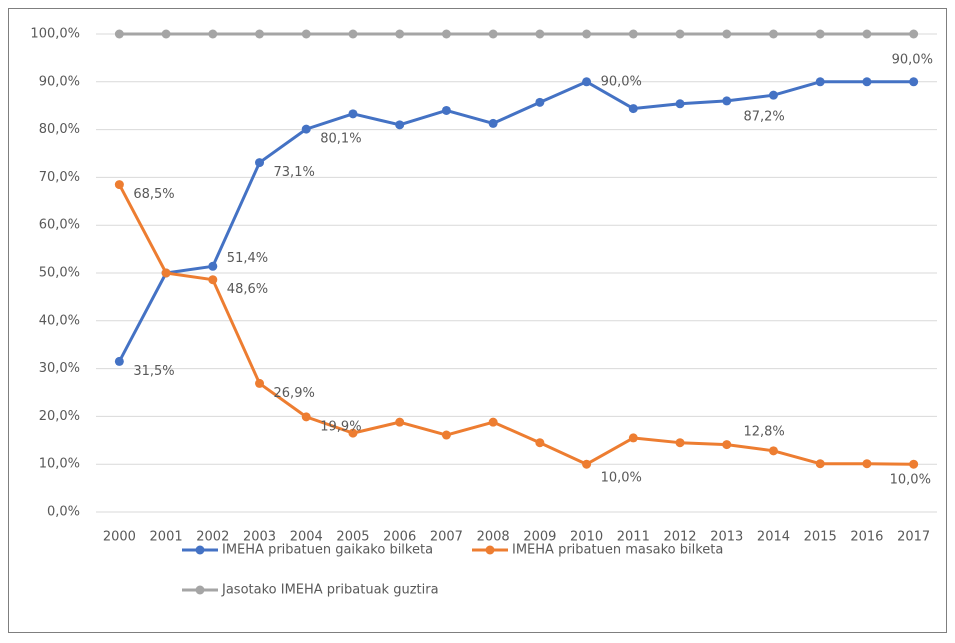 The image size is (955, 643). What do you see at coordinates (153, 371) in the screenshot?
I see `data-label: 31,5%` at bounding box center [153, 371].